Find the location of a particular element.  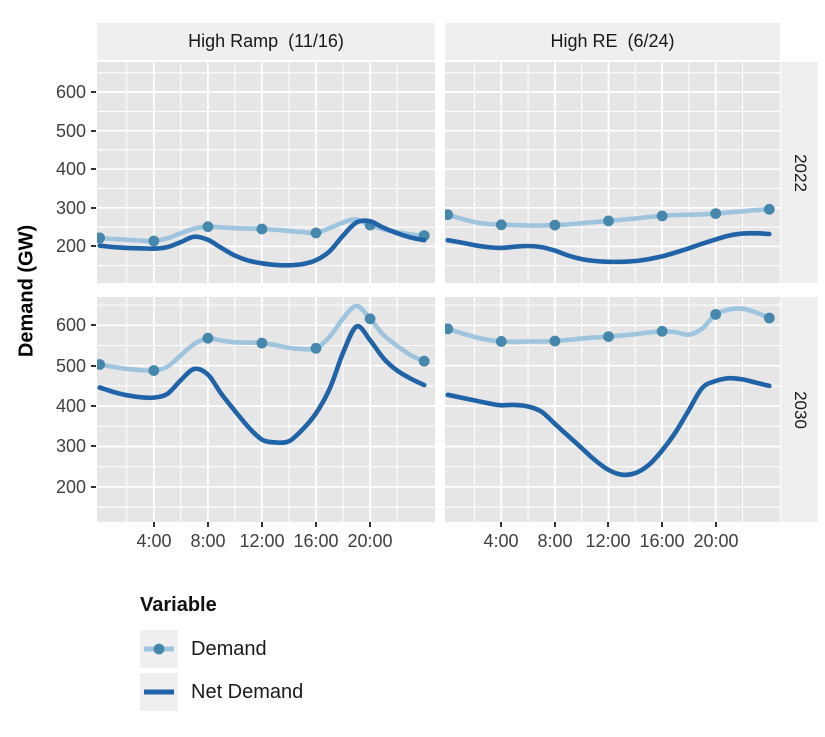

legend: Variable Demand Net Demand is located at coordinates (221, 655).